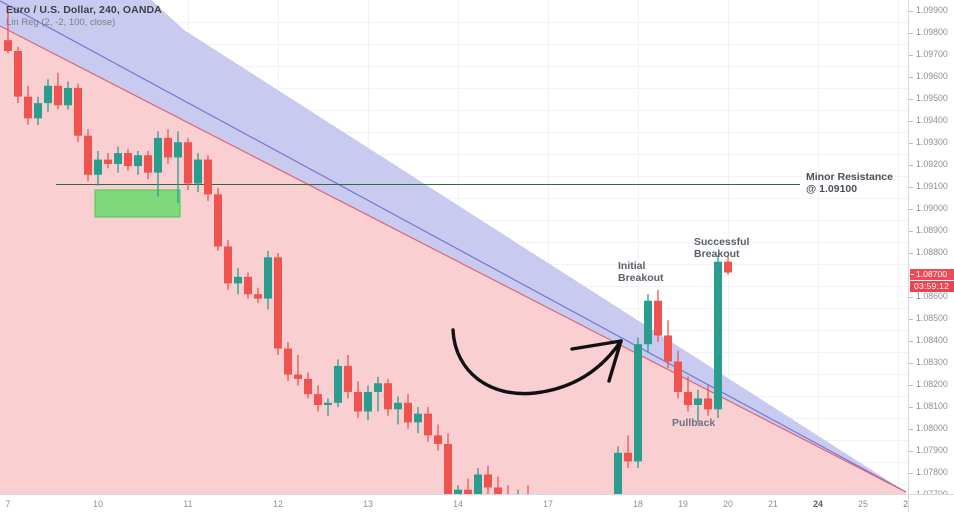  Describe the element at coordinates (137, 203) in the screenshot. I see `demand-zone-rect` at that location.